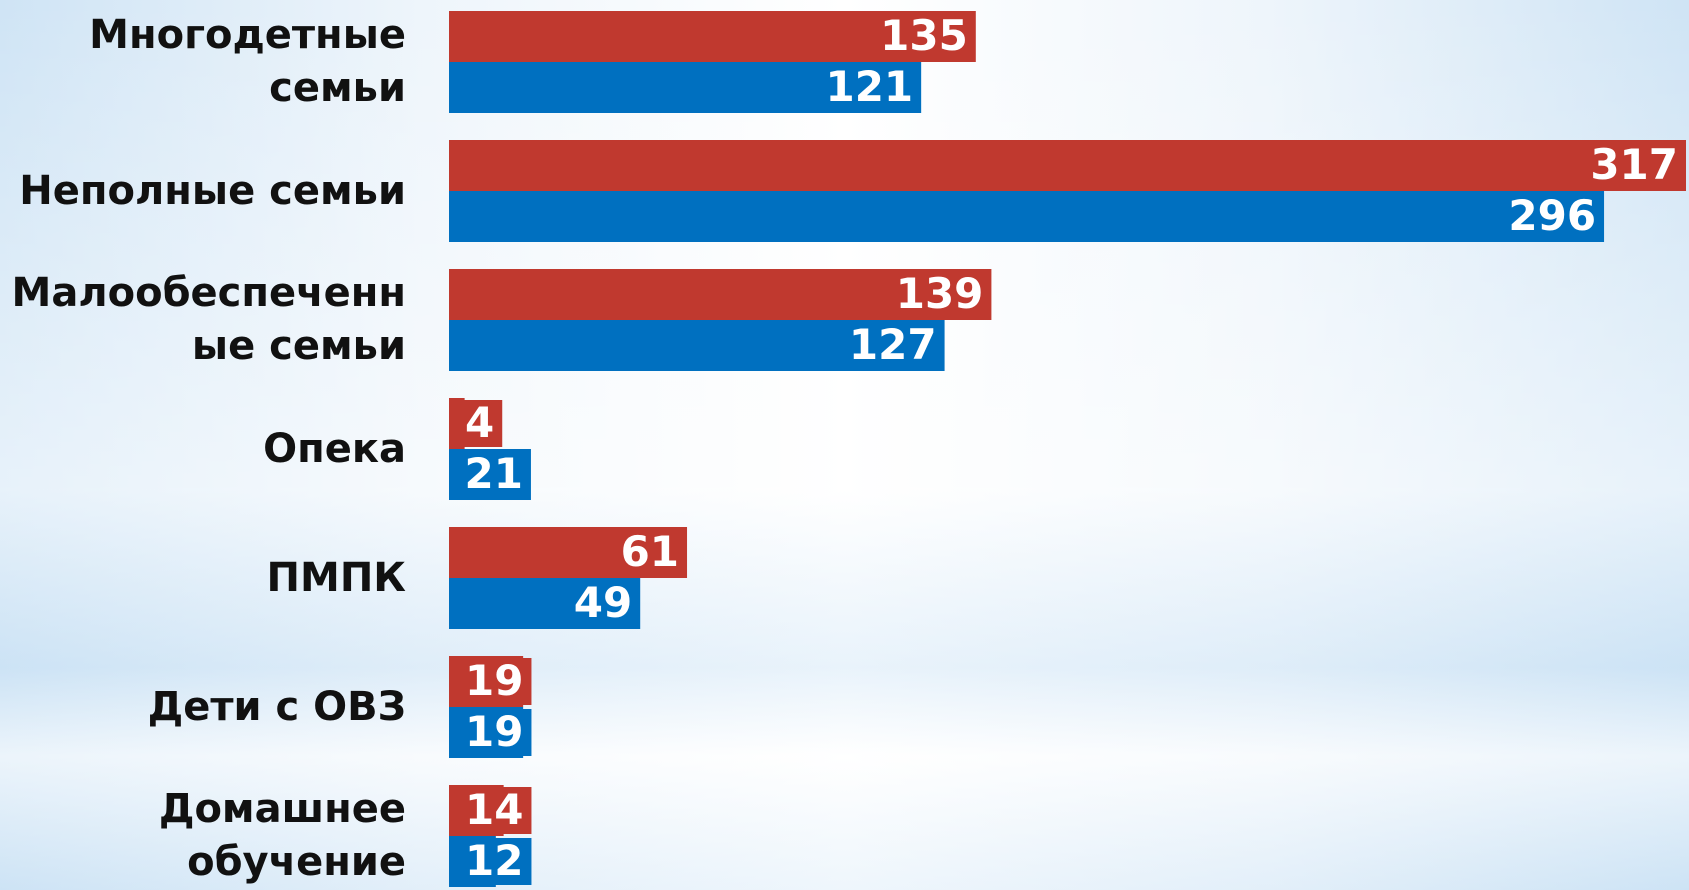 This screenshot has width=1689, height=890. What do you see at coordinates (1634, 164) in the screenshot?
I see `value-label: 317` at bounding box center [1634, 164].